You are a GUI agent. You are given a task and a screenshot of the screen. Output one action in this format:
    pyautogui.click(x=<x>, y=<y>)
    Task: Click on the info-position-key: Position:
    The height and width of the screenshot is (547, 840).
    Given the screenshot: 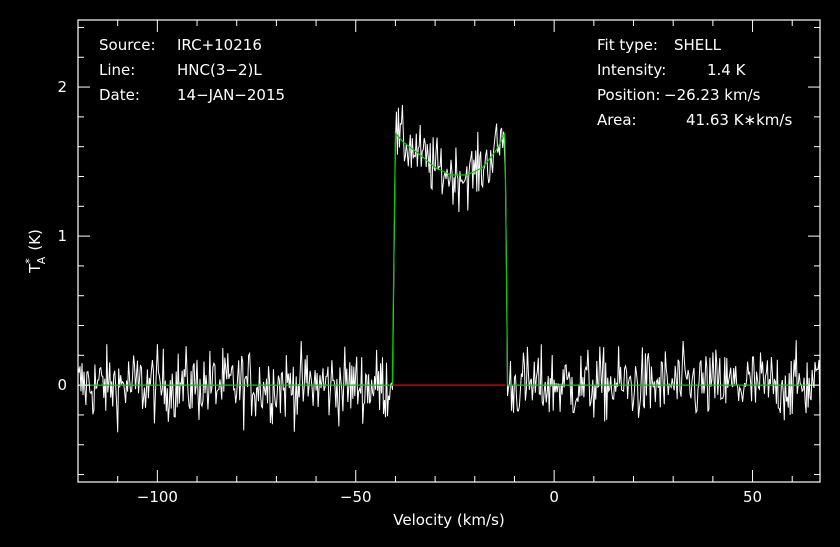 What is the action you would take?
    pyautogui.click(x=628, y=95)
    